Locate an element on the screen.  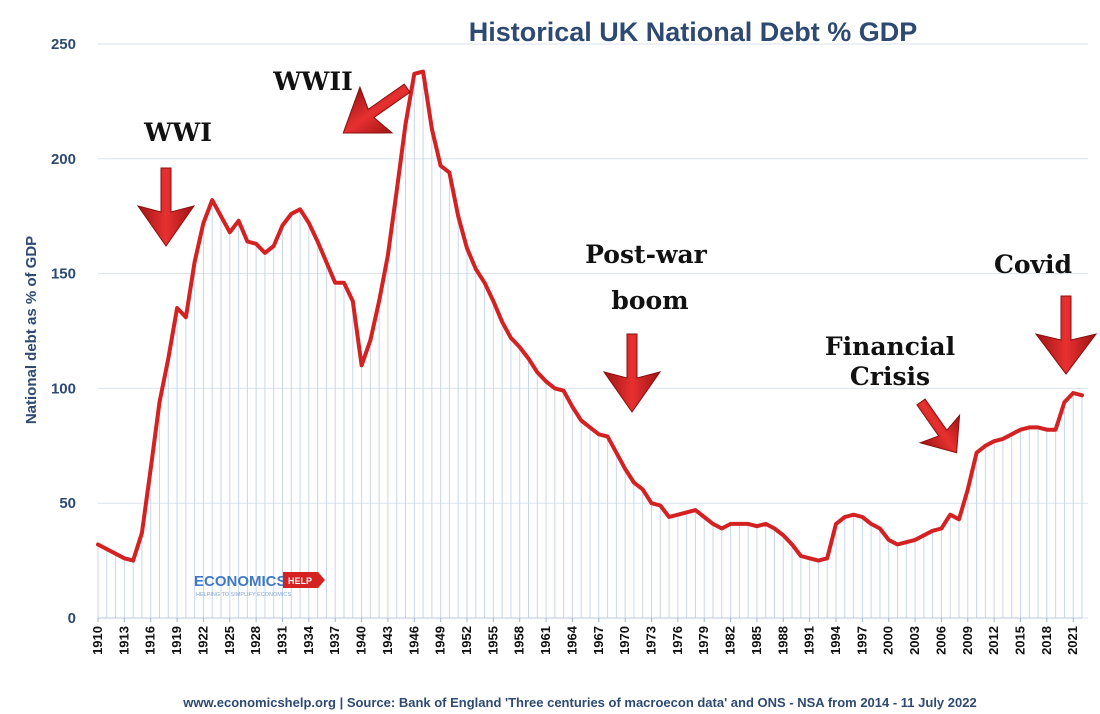
x-tick-label: 1925 is located at coordinates (229, 640).